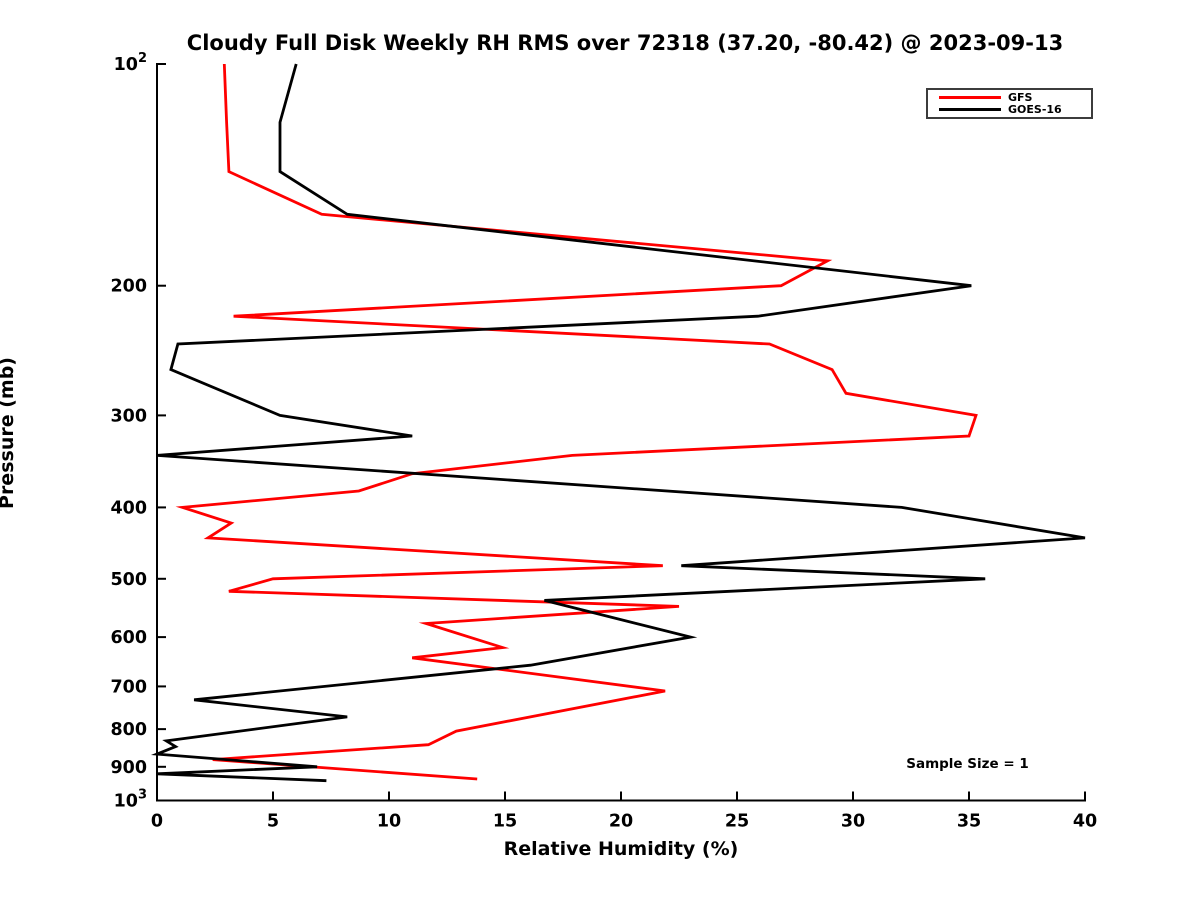  What do you see at coordinates (1020, 97) in the screenshot?
I see `legend-label-gfs: GFS` at bounding box center [1020, 97].